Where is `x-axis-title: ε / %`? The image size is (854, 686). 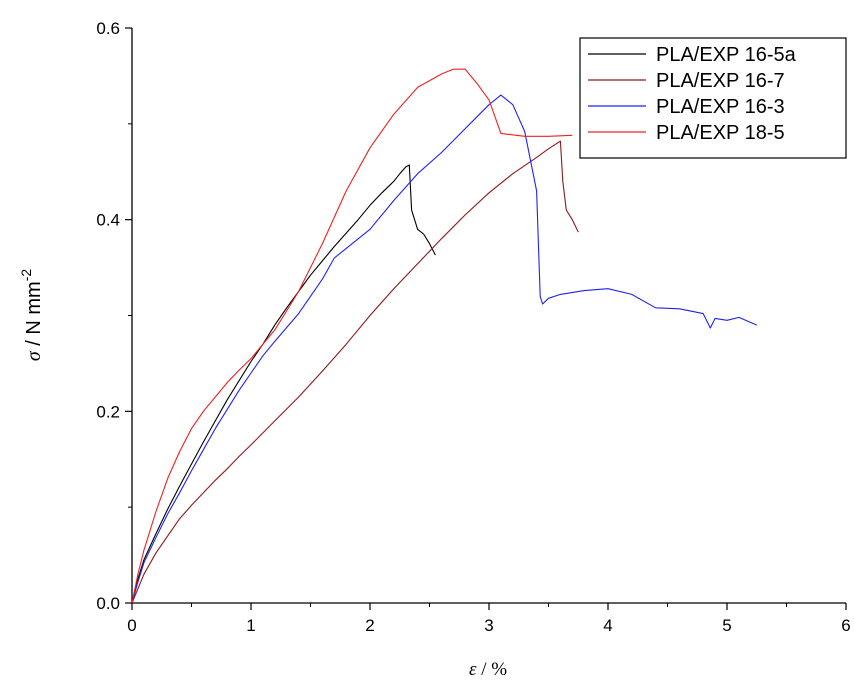 x-axis-title: ε / % is located at coordinates (488, 669).